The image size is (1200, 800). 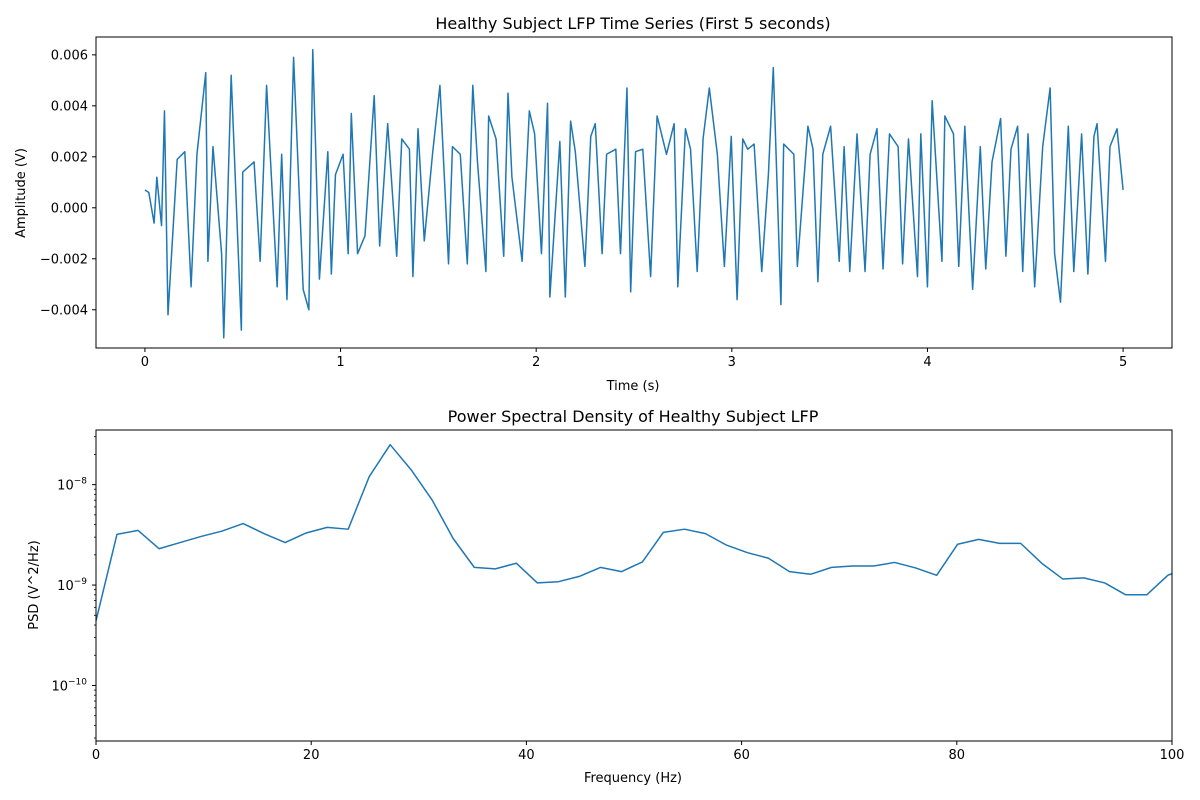 What do you see at coordinates (69, 106) in the screenshot?
I see `y-tick-label: 0.004` at bounding box center [69, 106].